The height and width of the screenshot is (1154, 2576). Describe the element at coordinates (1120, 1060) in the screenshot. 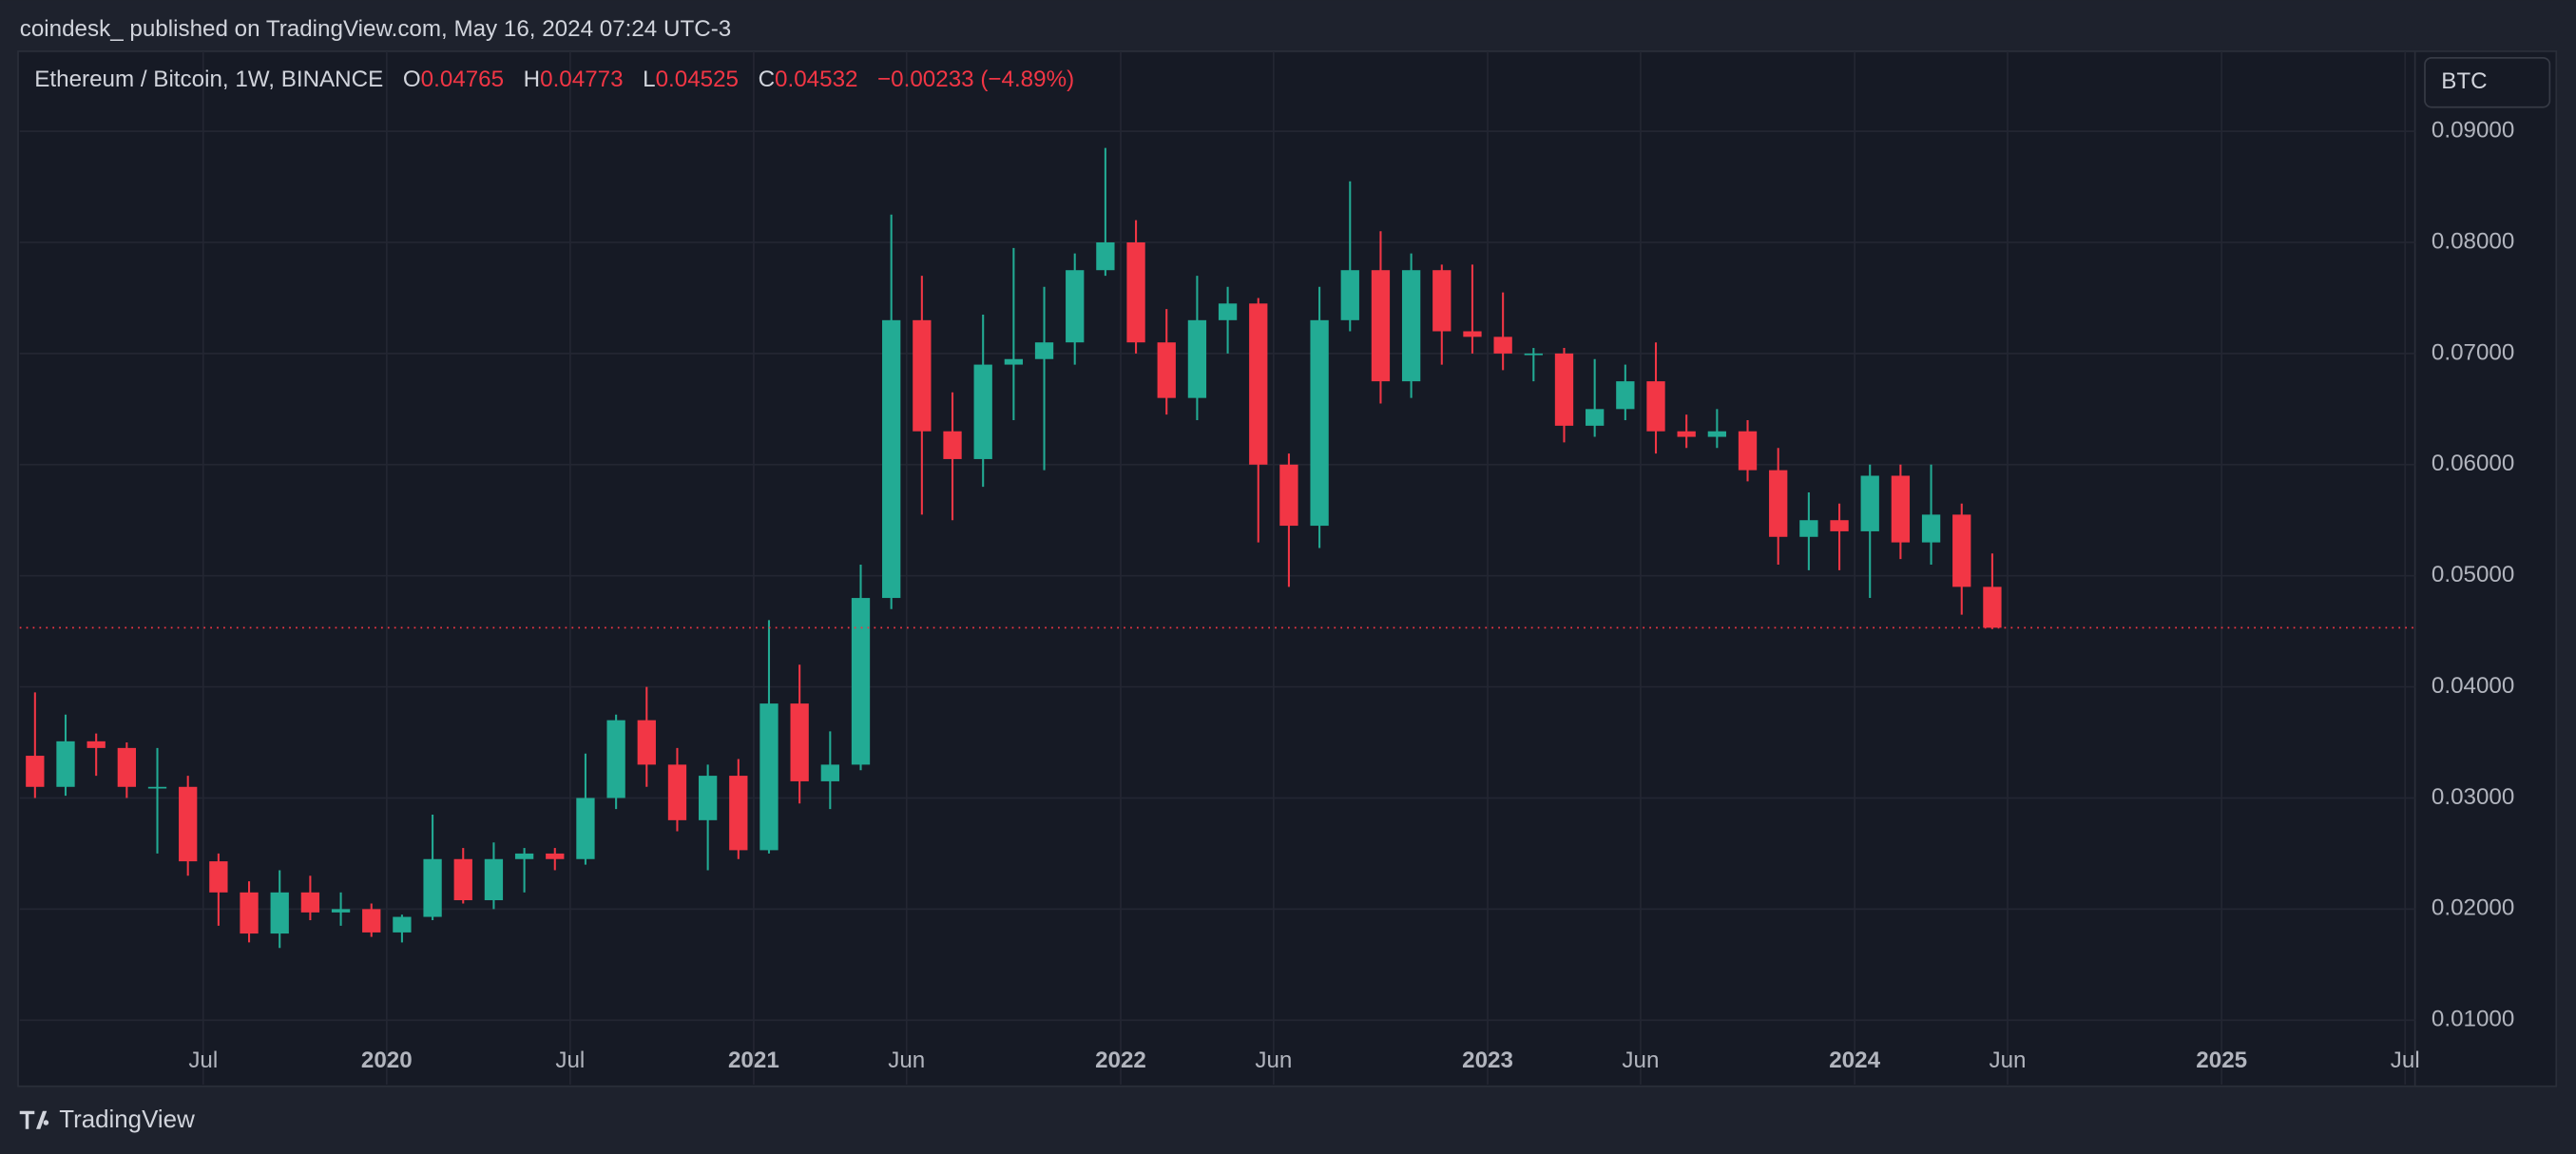

I see `x-tick-label: 2022` at that location.